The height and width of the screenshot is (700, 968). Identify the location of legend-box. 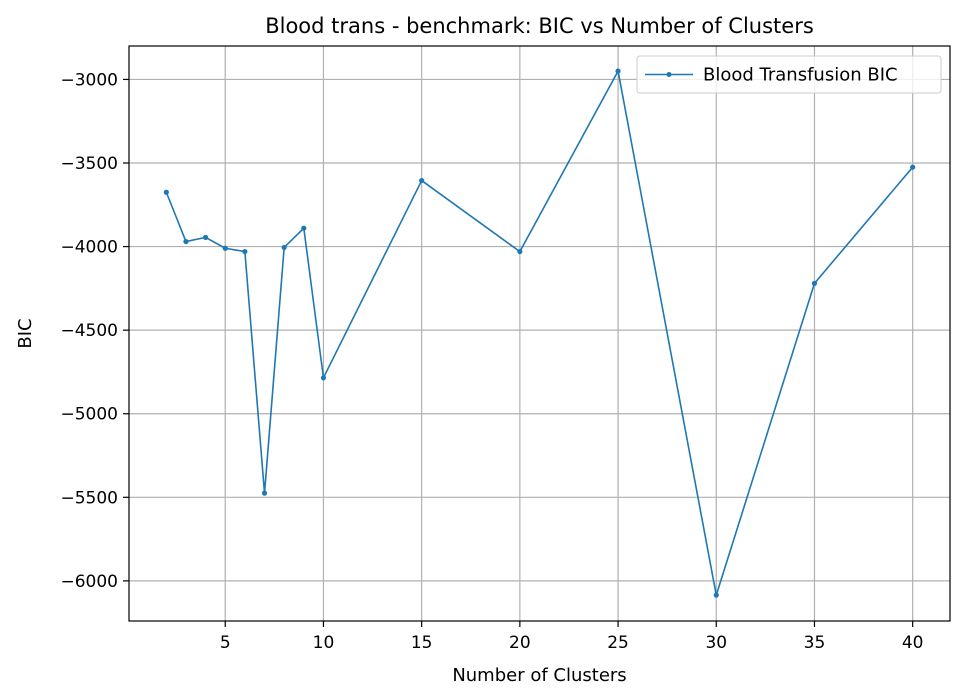
(789, 74).